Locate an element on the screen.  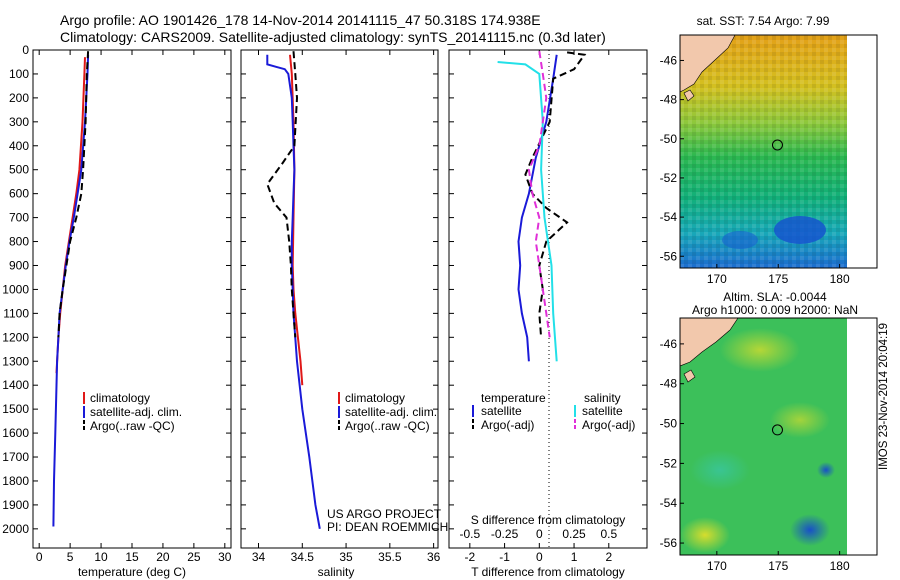
y-tick-label: 700 is located at coordinates (19, 218).